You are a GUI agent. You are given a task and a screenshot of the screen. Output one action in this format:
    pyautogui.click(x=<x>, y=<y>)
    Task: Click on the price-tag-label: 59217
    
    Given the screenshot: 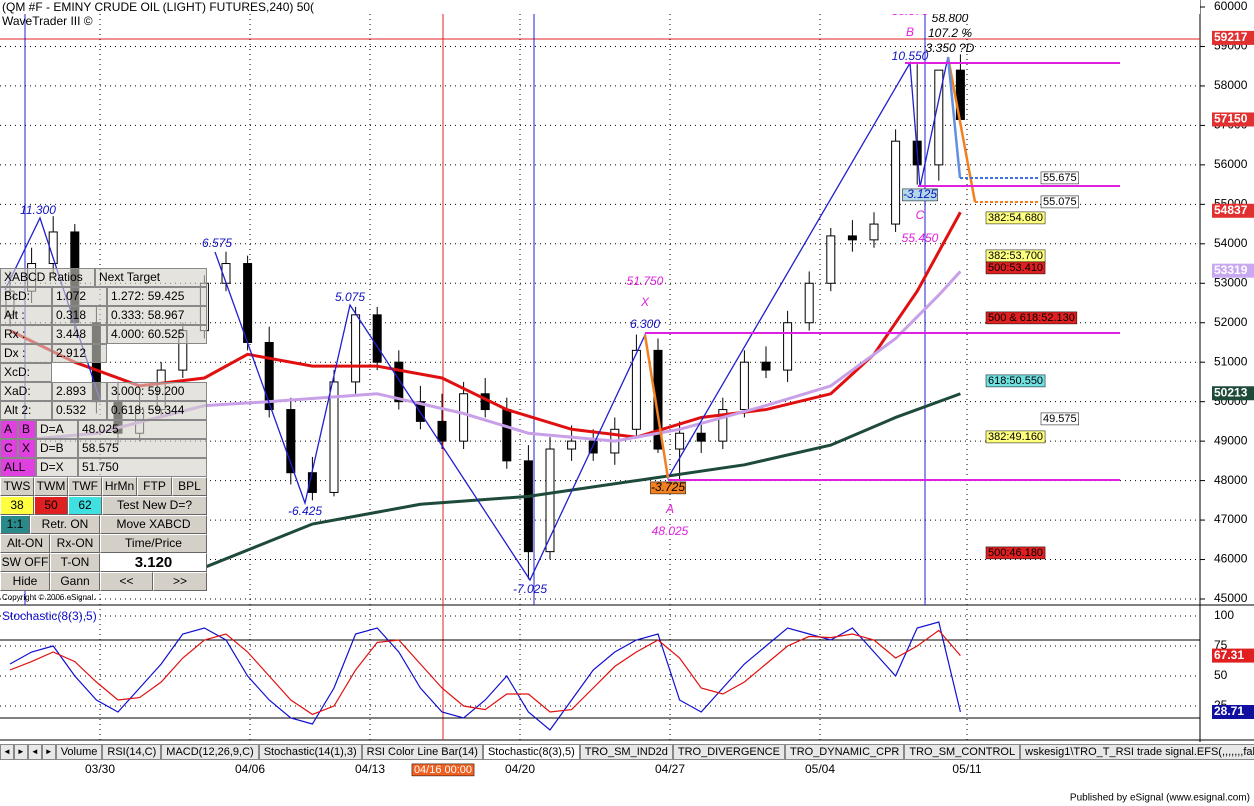 What is the action you would take?
    pyautogui.click(x=1231, y=37)
    